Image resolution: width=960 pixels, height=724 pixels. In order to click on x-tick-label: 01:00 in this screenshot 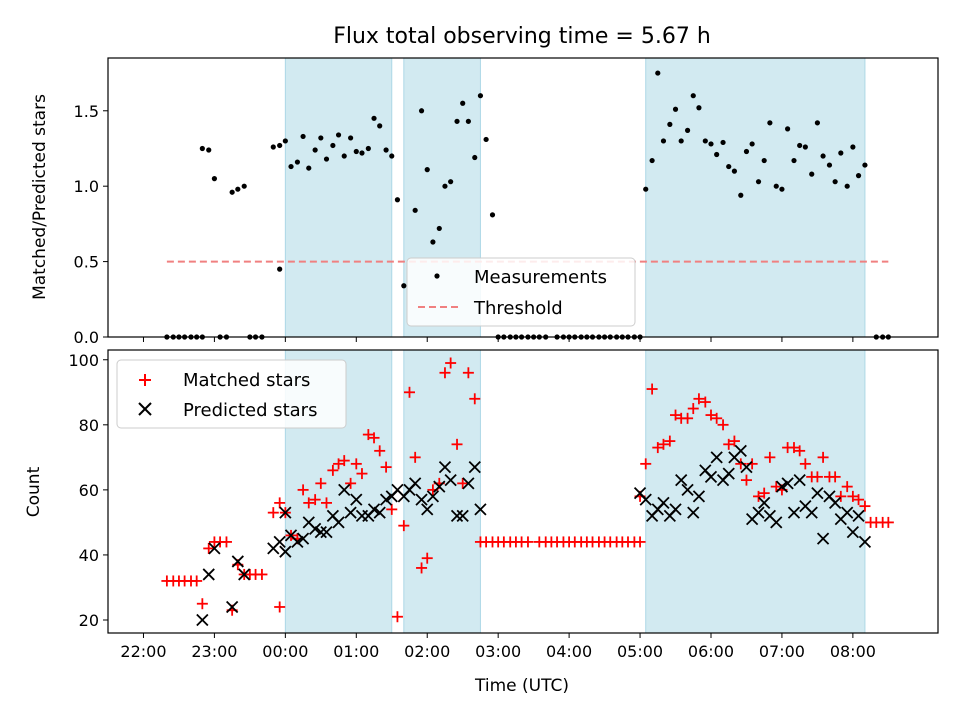, I will do `click(356, 651)`.